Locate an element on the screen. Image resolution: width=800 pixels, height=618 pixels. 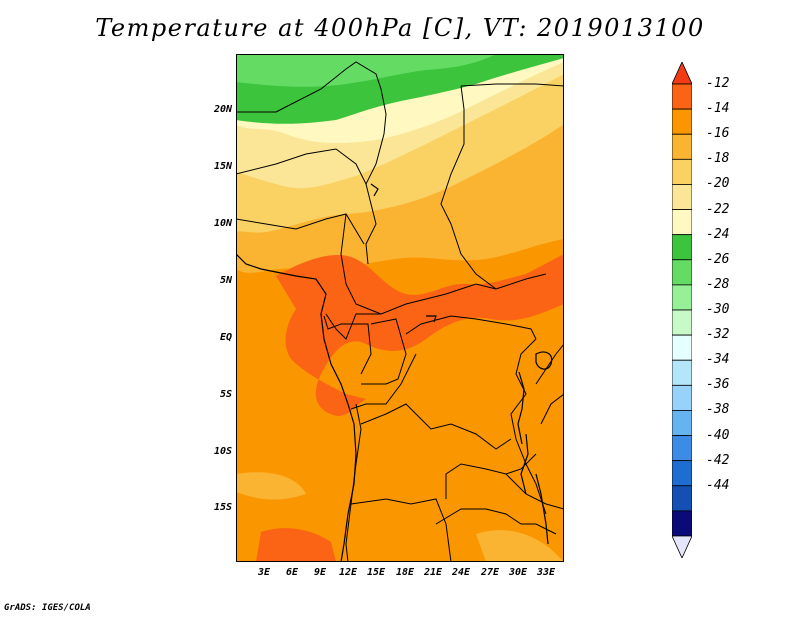
colorbar-label: -32 is located at coordinates (718, 335).